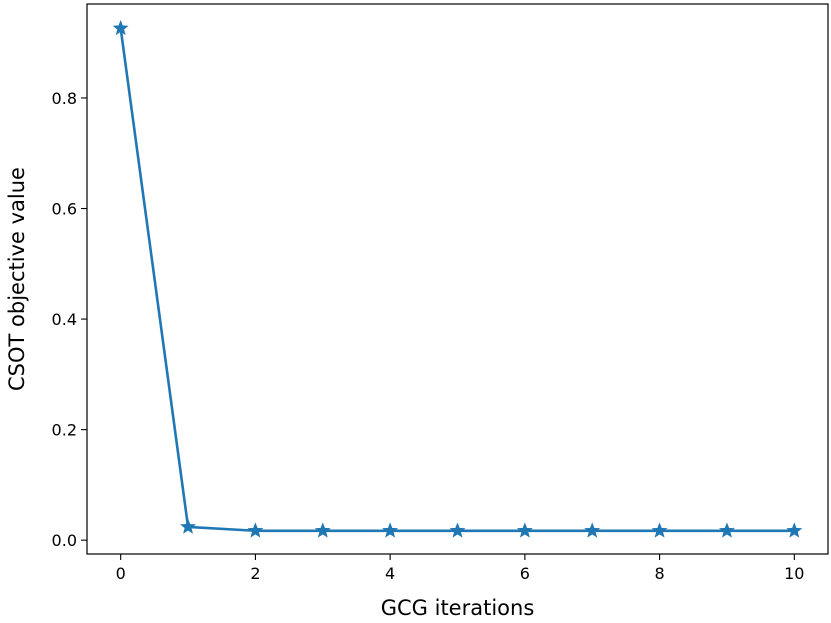  Describe the element at coordinates (460, 568) in the screenshot. I see `x-axis-ticks: 0 2 4 6 8 10` at that location.